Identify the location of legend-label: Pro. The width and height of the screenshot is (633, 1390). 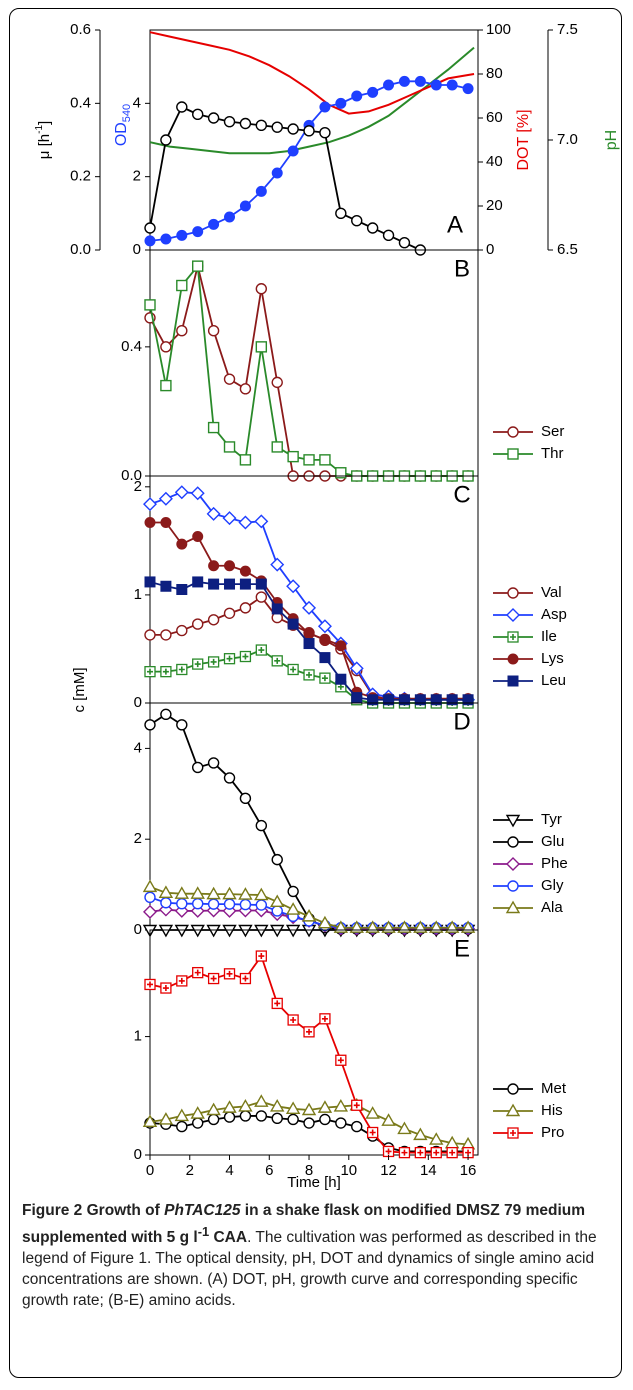
(552, 1132).